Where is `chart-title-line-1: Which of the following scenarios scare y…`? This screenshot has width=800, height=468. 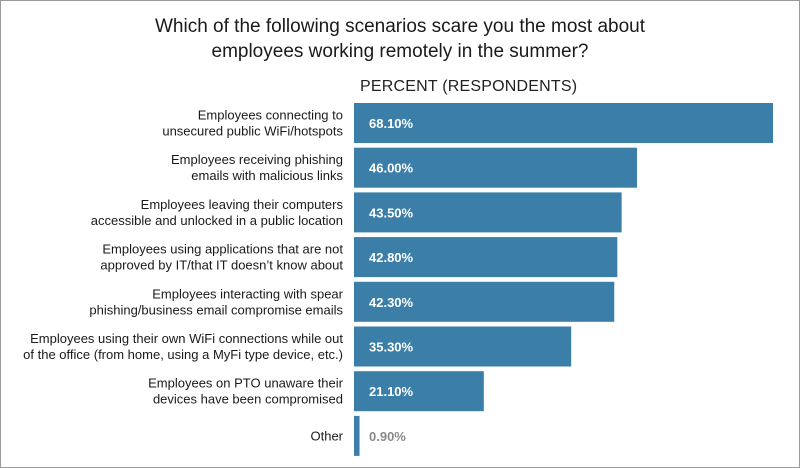
chart-title-line-1: Which of the following scenarios scare y… is located at coordinates (400, 26).